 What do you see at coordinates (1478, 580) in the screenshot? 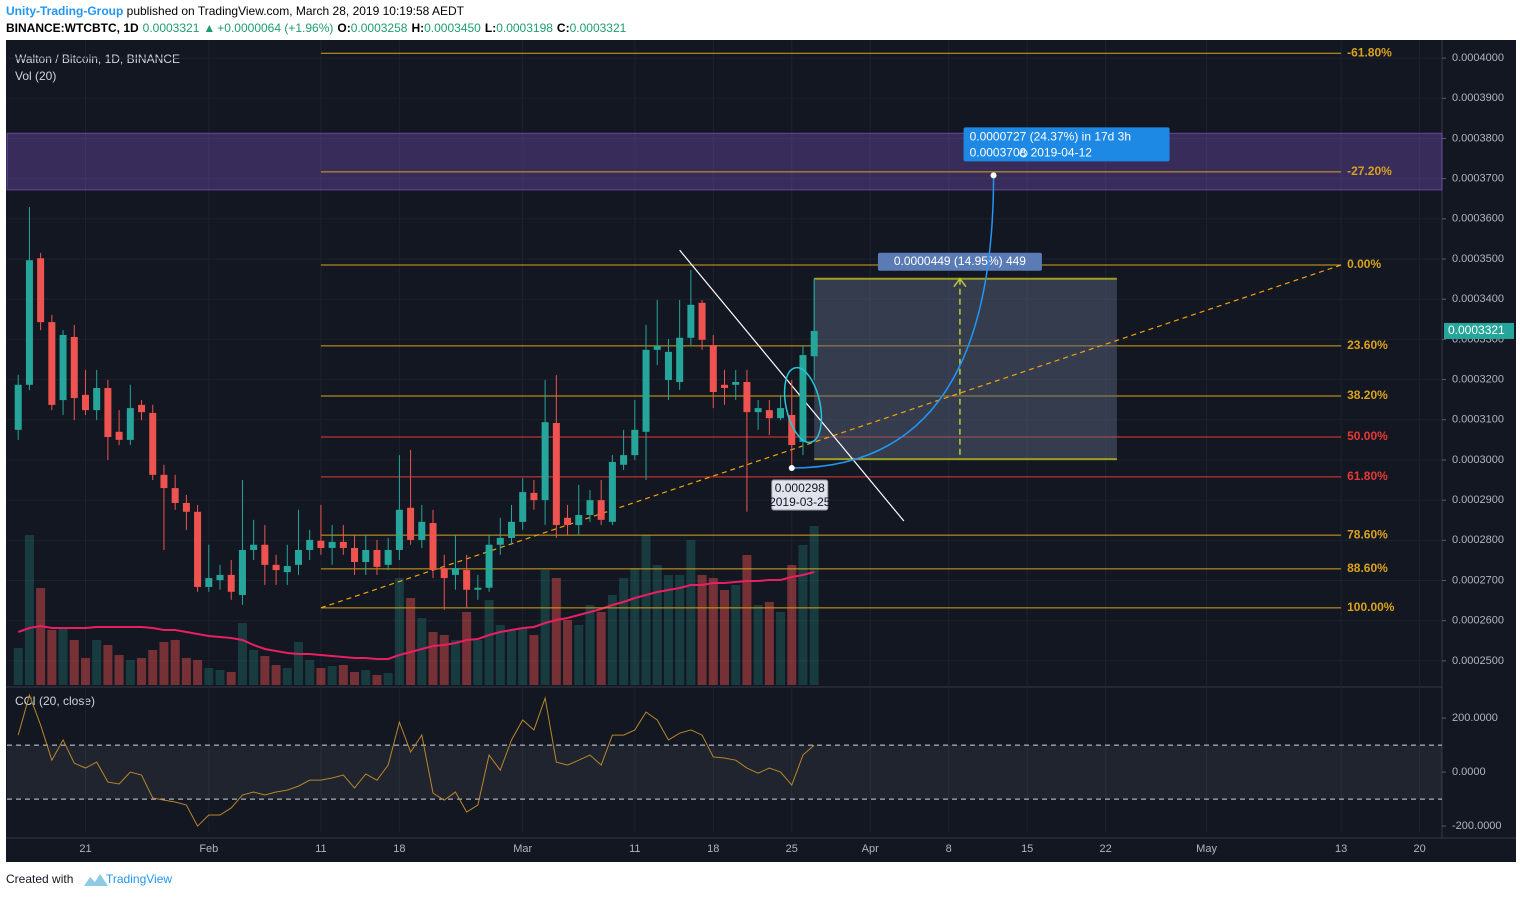
I see `y-tick-label: 0.0002700` at bounding box center [1478, 580].